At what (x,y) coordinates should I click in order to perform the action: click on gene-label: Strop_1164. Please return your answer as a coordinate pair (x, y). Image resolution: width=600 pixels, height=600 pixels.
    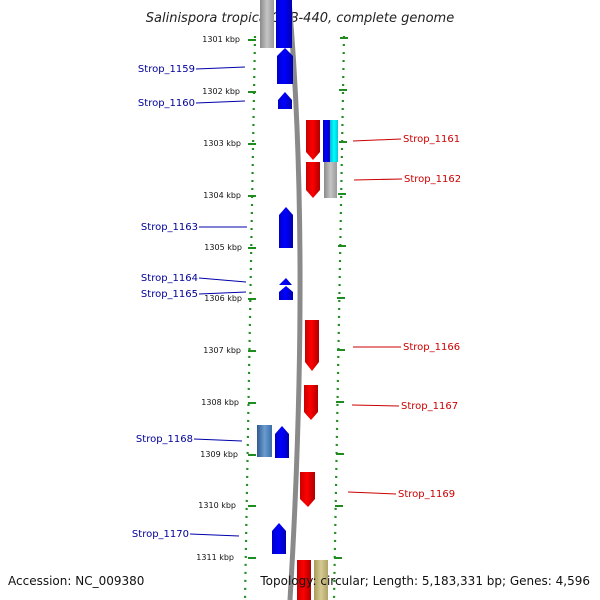
    Looking at the image, I should click on (169, 278).